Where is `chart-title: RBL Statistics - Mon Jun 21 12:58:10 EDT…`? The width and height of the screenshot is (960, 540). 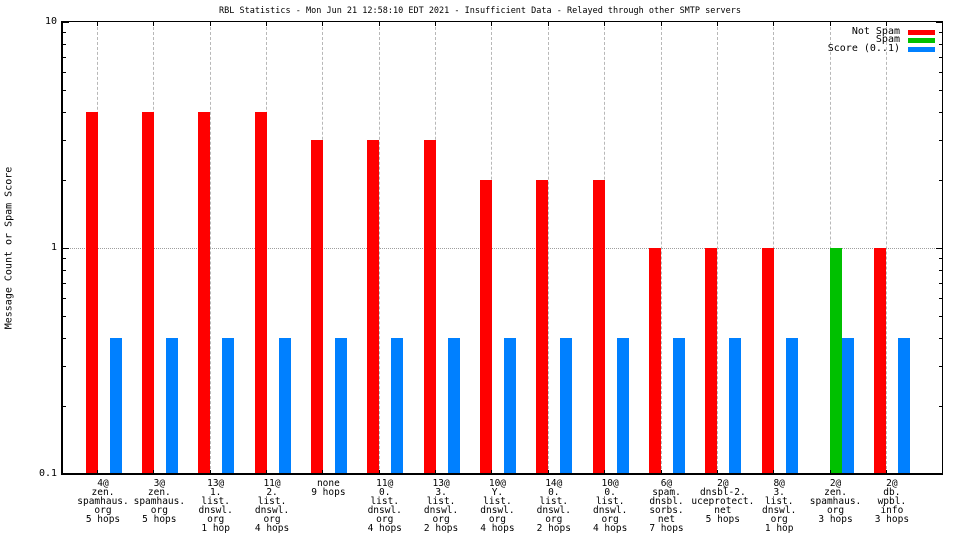 chart-title: RBL Statistics - Mon Jun 21 12:58:10 EDT… is located at coordinates (480, 11).